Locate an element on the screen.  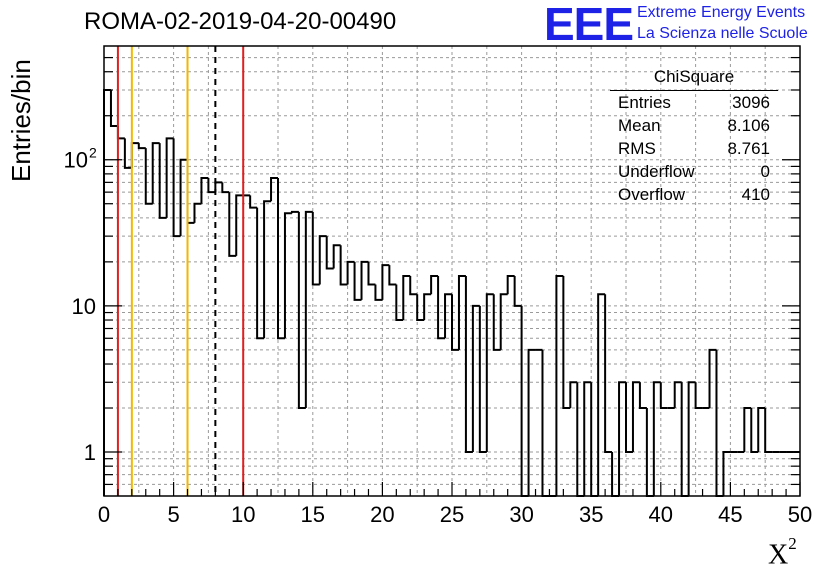
y-tick-label-exponent: 2 is located at coordinates (93, 153).